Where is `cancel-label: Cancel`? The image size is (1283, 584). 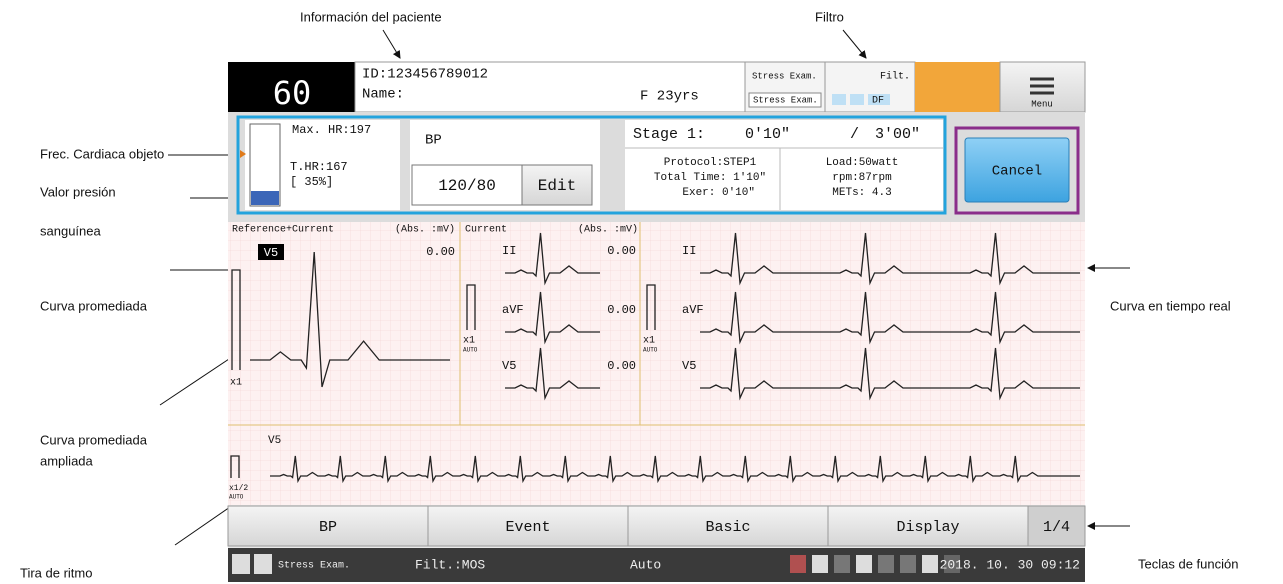 cancel-label: Cancel is located at coordinates (1017, 172).